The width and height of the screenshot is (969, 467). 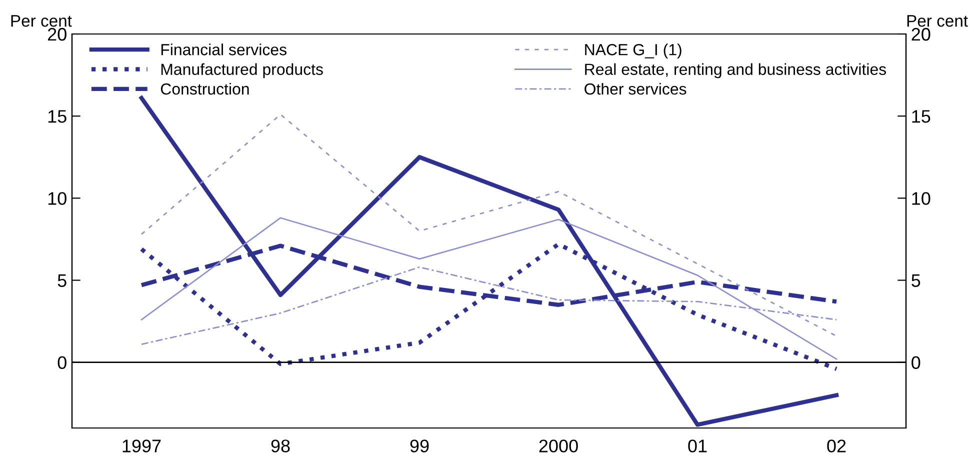 What do you see at coordinates (141, 446) in the screenshot?
I see `x-tick-label: 1997` at bounding box center [141, 446].